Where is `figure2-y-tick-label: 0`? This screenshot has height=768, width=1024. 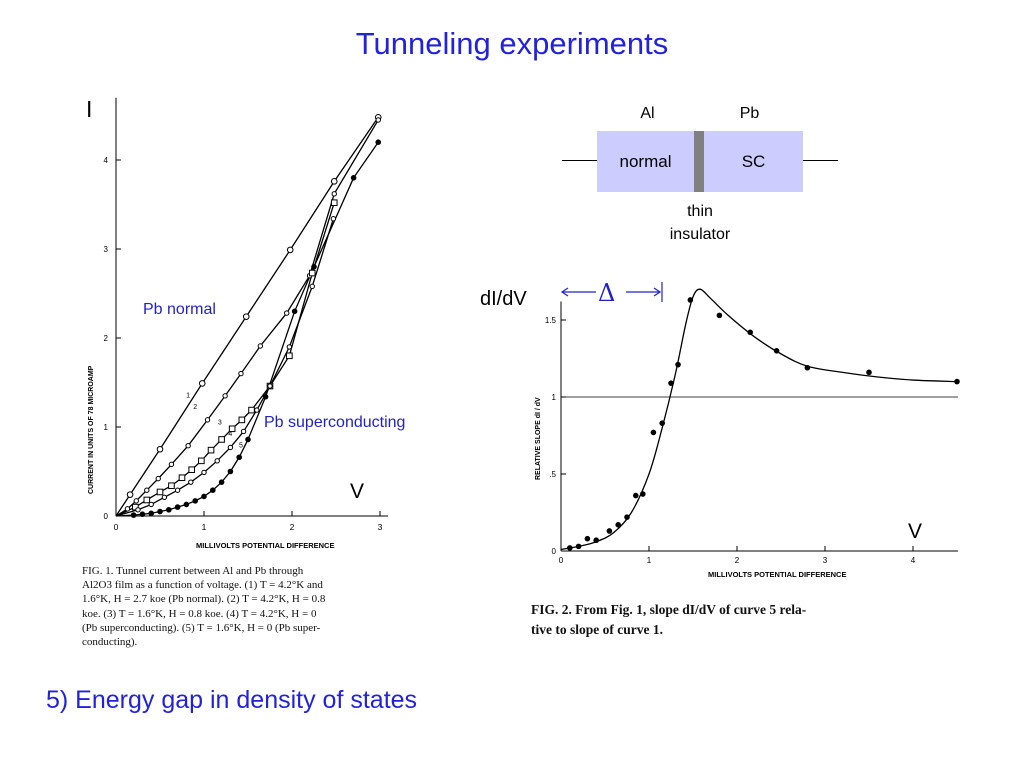
figure2-y-tick-label: 0 is located at coordinates (554, 551).